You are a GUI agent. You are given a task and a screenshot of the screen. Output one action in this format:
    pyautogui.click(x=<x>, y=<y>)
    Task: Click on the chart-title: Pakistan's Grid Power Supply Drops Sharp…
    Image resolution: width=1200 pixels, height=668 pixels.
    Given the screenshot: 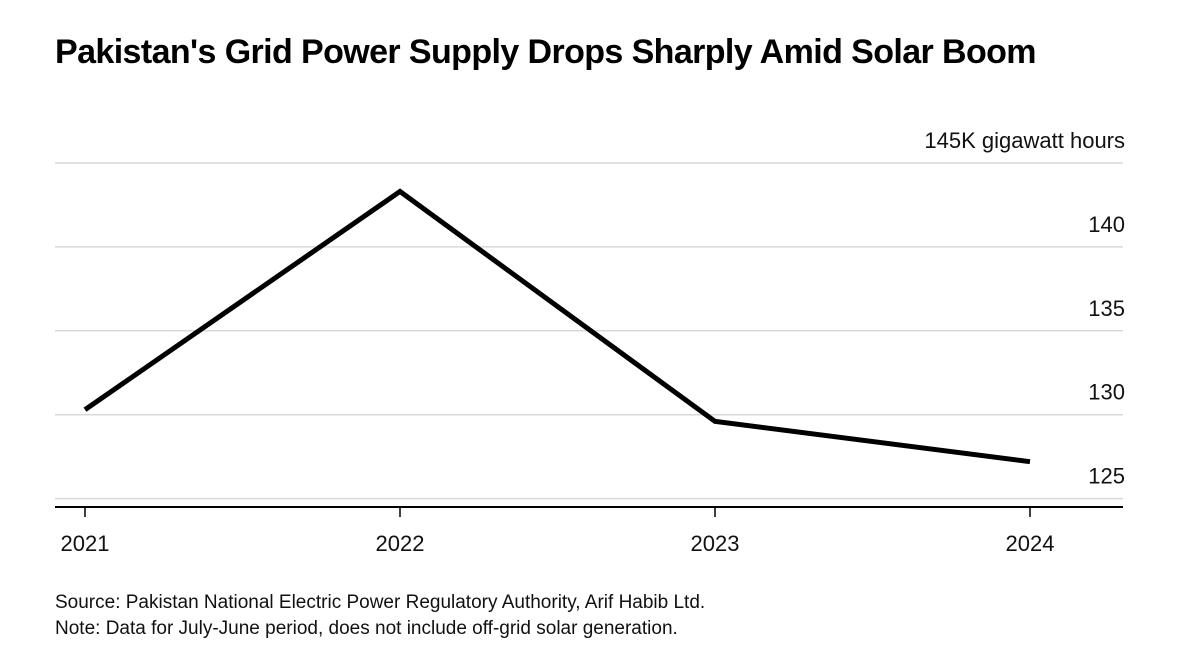 What is the action you would take?
    pyautogui.click(x=546, y=52)
    